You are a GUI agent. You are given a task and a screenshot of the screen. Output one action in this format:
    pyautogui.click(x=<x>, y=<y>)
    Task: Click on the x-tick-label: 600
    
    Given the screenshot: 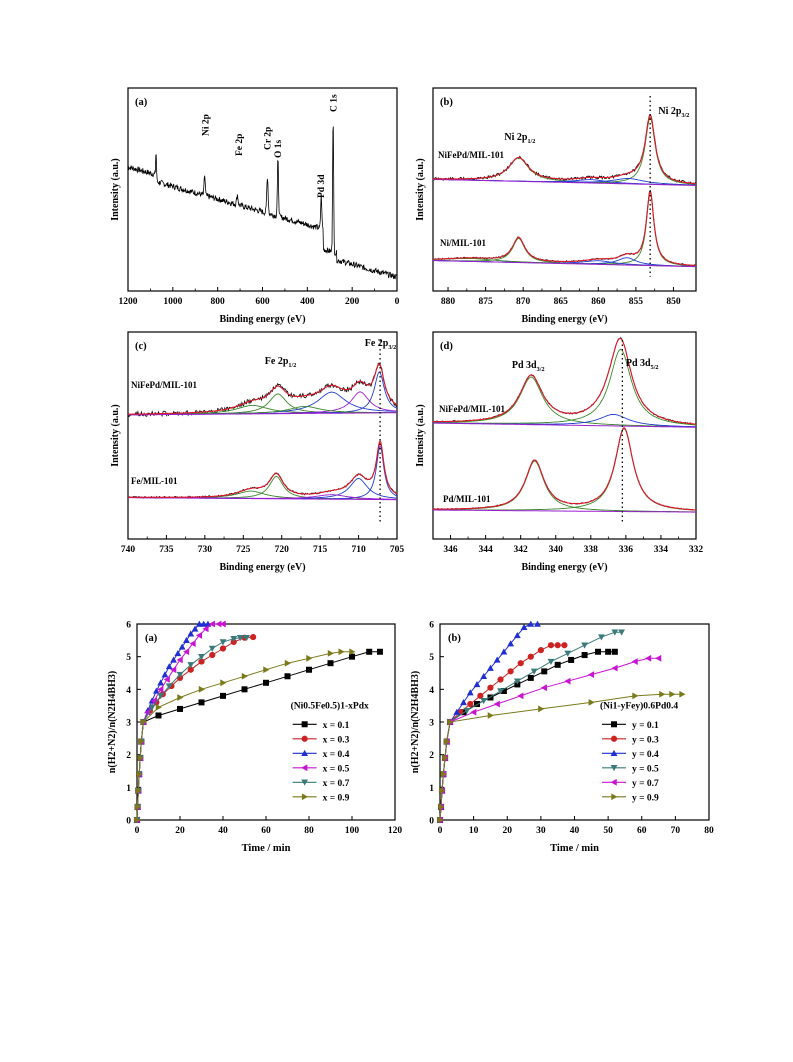 What is the action you would take?
    pyautogui.click(x=262, y=302)
    